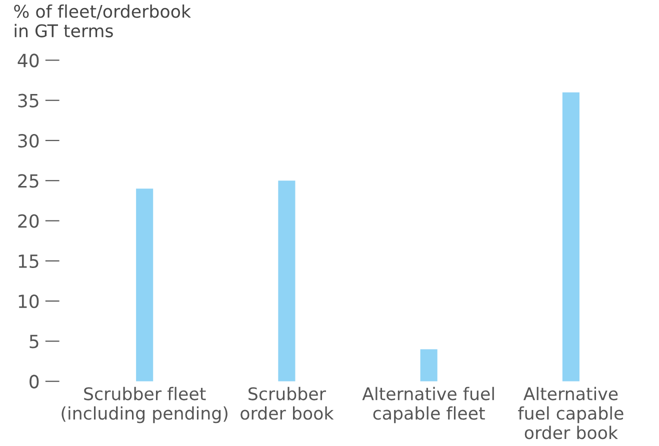 Image resolution: width=659 pixels, height=446 pixels. Describe the element at coordinates (571, 413) in the screenshot. I see `x-tick-label: Alternative fuel capable order book` at that location.